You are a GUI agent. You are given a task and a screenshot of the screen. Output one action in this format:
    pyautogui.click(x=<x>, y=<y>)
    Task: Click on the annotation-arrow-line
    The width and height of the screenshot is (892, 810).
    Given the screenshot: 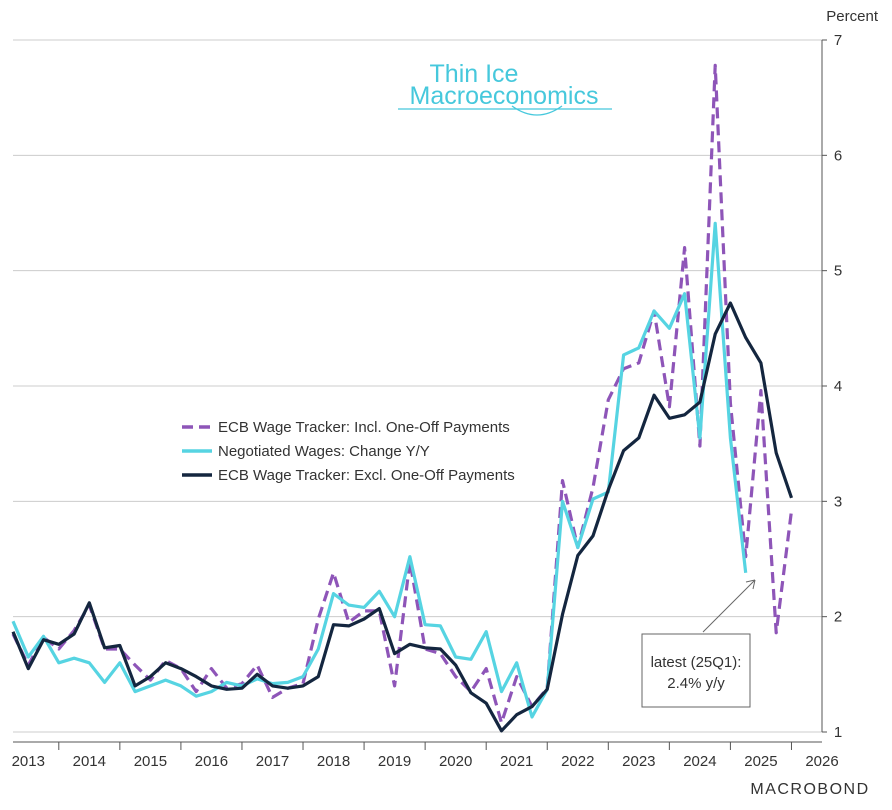 What is the action you would take?
    pyautogui.click(x=729, y=606)
    